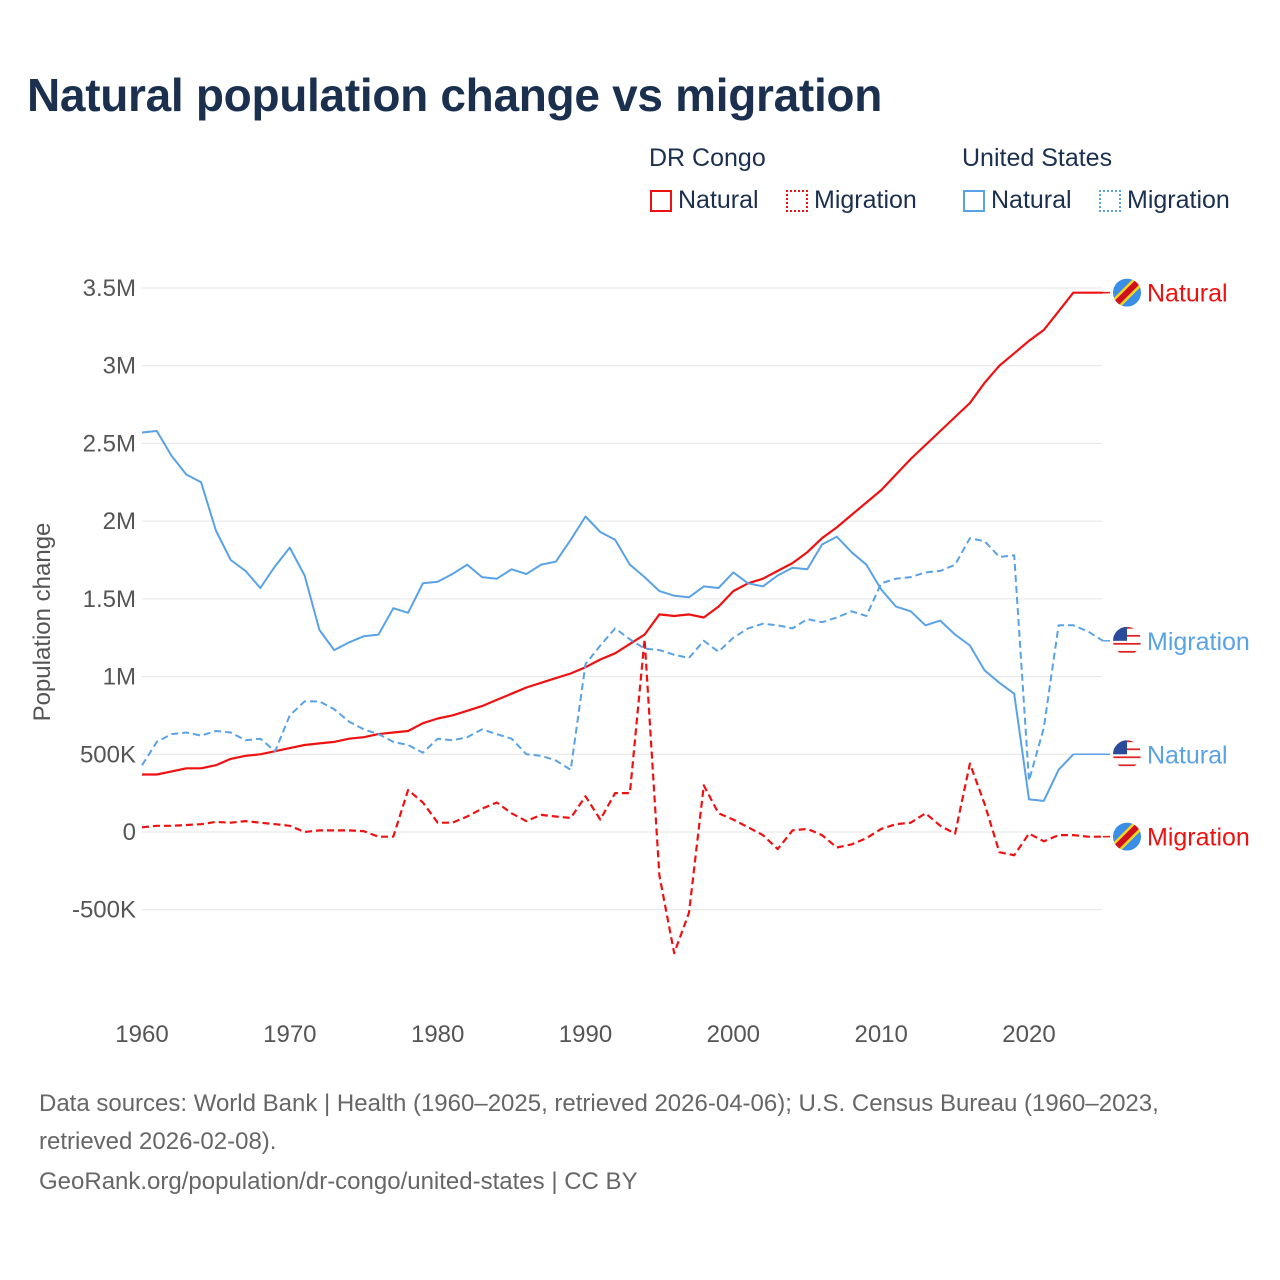  I want to click on y-tick-label: 1M, so click(119, 677).